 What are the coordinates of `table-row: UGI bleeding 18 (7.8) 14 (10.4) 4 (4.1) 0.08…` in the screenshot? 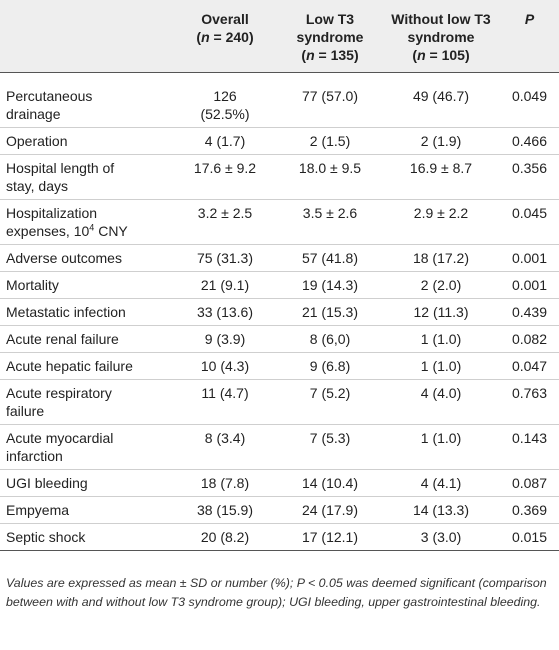 It's located at (279, 483).